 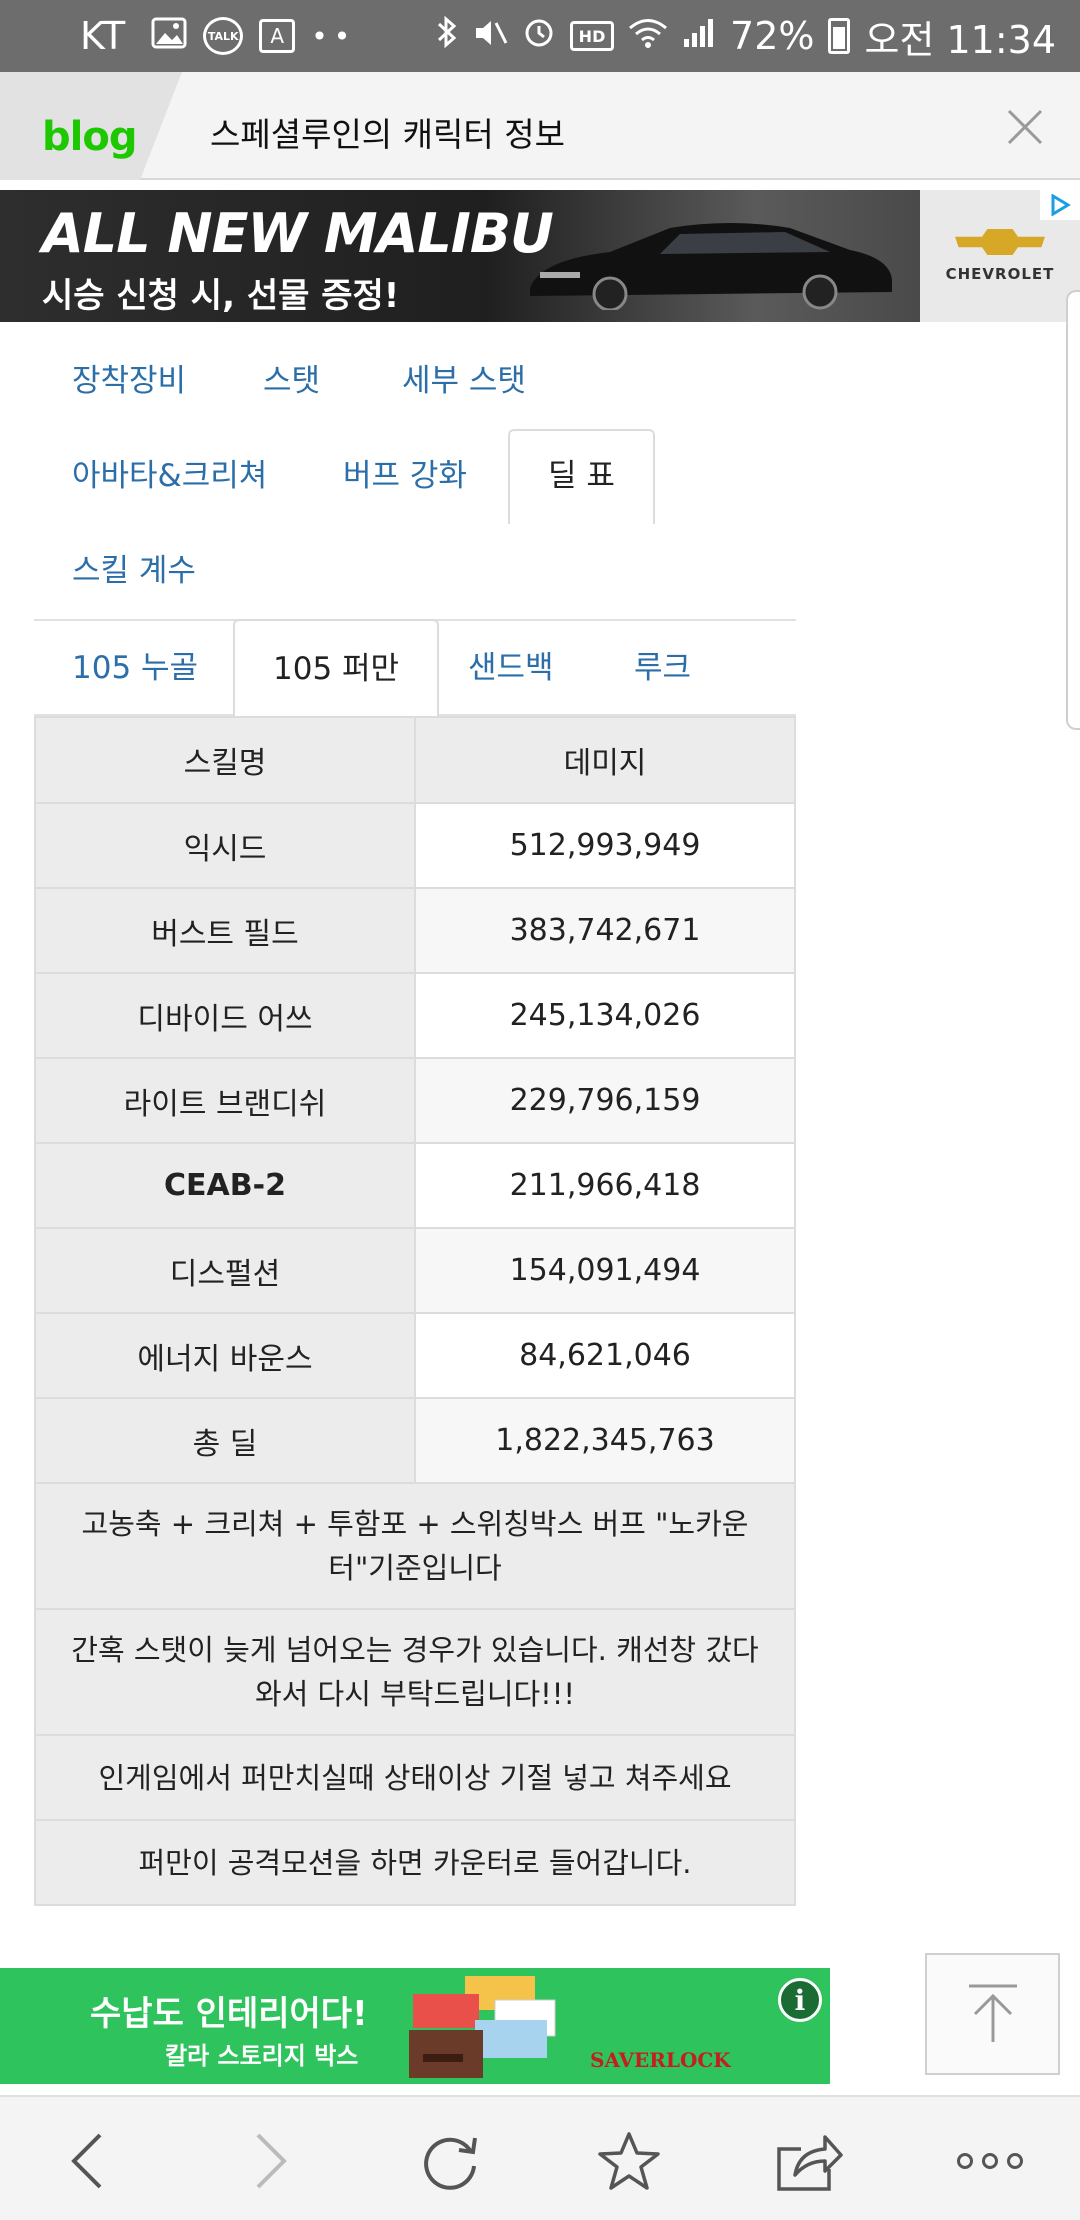 What do you see at coordinates (336, 668) in the screenshot?
I see `subtab-105-perman: 105 퍼만` at bounding box center [336, 668].